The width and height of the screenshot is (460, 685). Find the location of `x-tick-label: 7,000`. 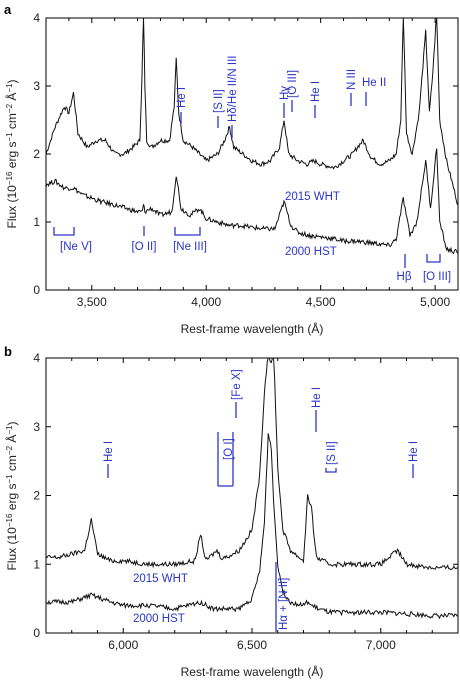

x-tick-label: 7,000 is located at coordinates (381, 645).